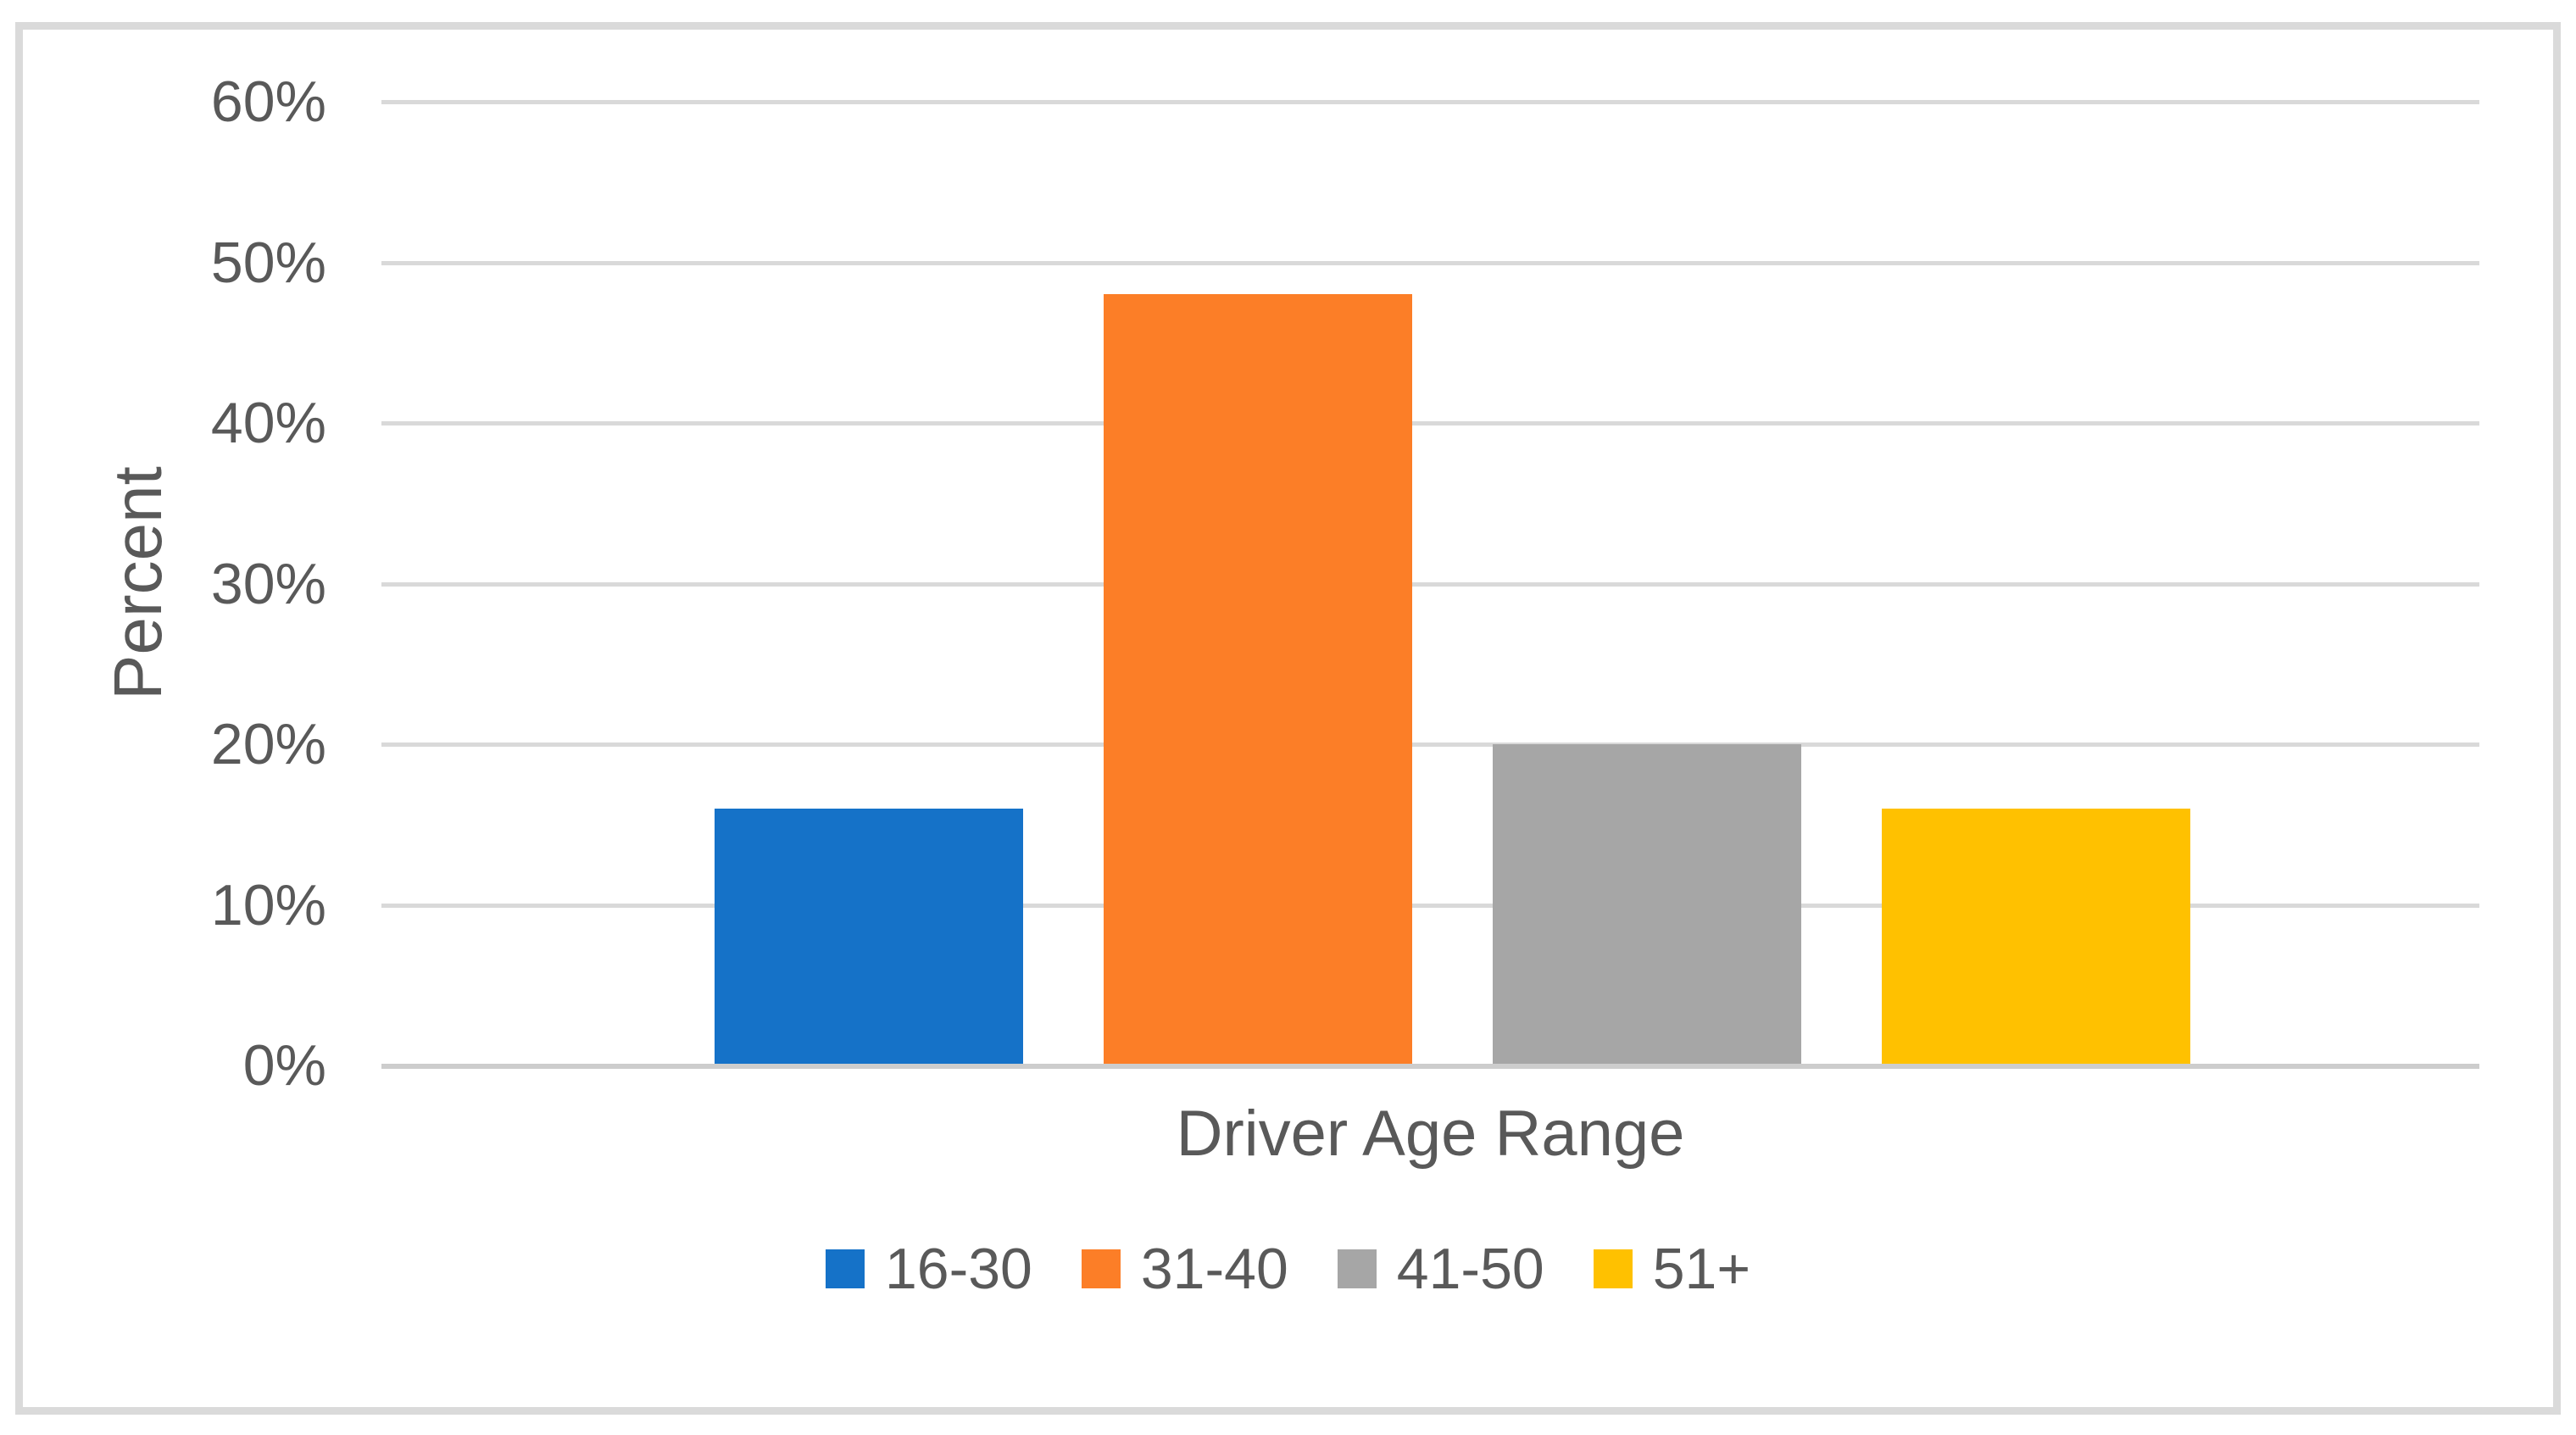 The height and width of the screenshot is (1435, 2576). What do you see at coordinates (2036, 936) in the screenshot?
I see `bar-51+` at bounding box center [2036, 936].